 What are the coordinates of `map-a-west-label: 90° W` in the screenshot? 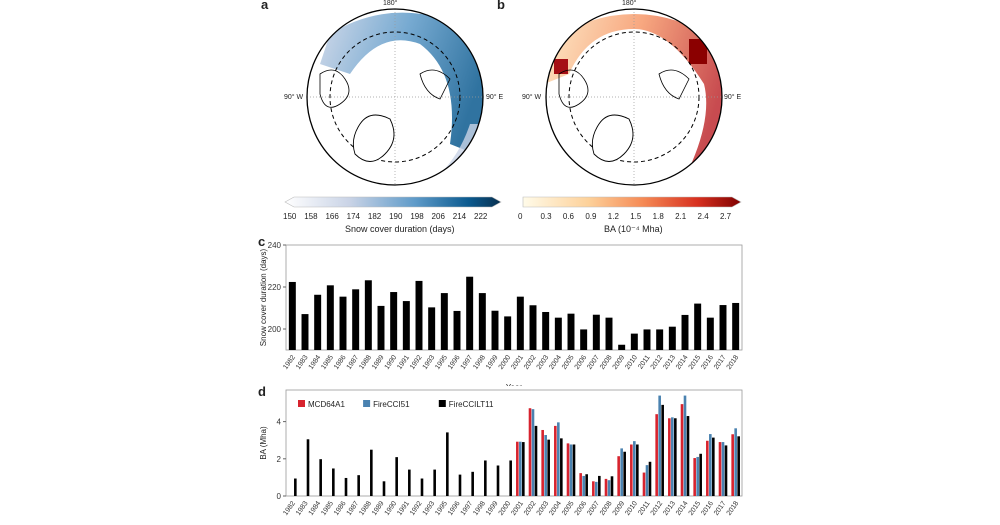 It's located at (294, 97).